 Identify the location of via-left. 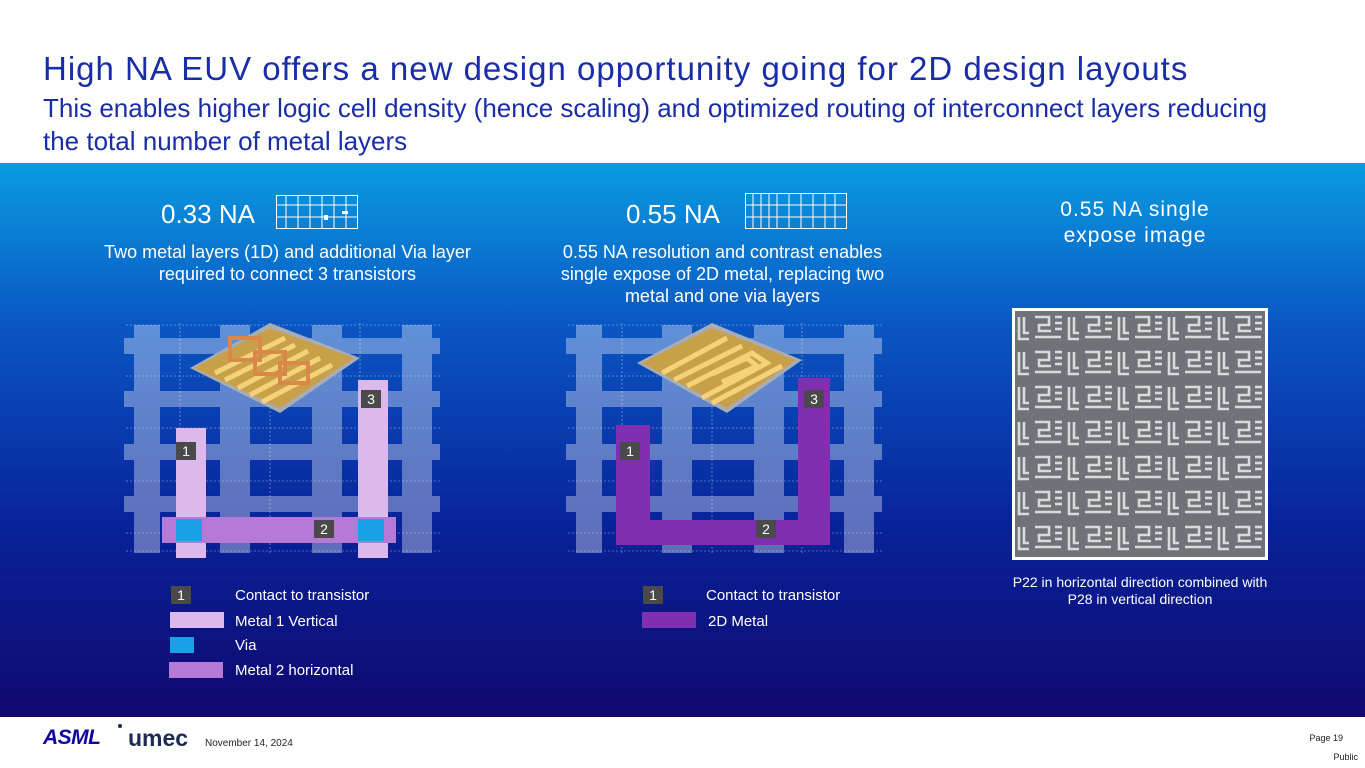
(189, 530).